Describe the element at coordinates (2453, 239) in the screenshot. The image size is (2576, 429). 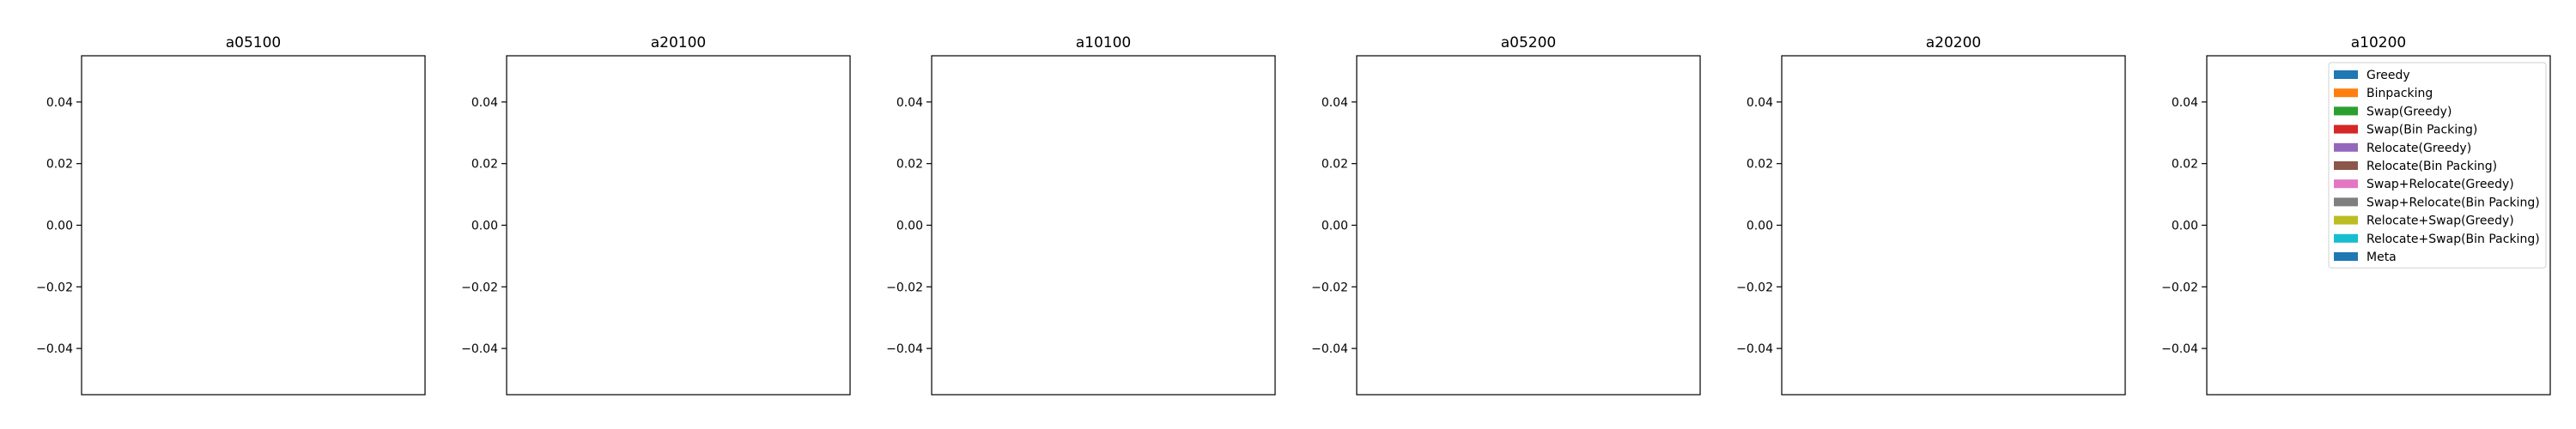
I see `legend-label: Relocate+Swap(Bin Packing)` at that location.